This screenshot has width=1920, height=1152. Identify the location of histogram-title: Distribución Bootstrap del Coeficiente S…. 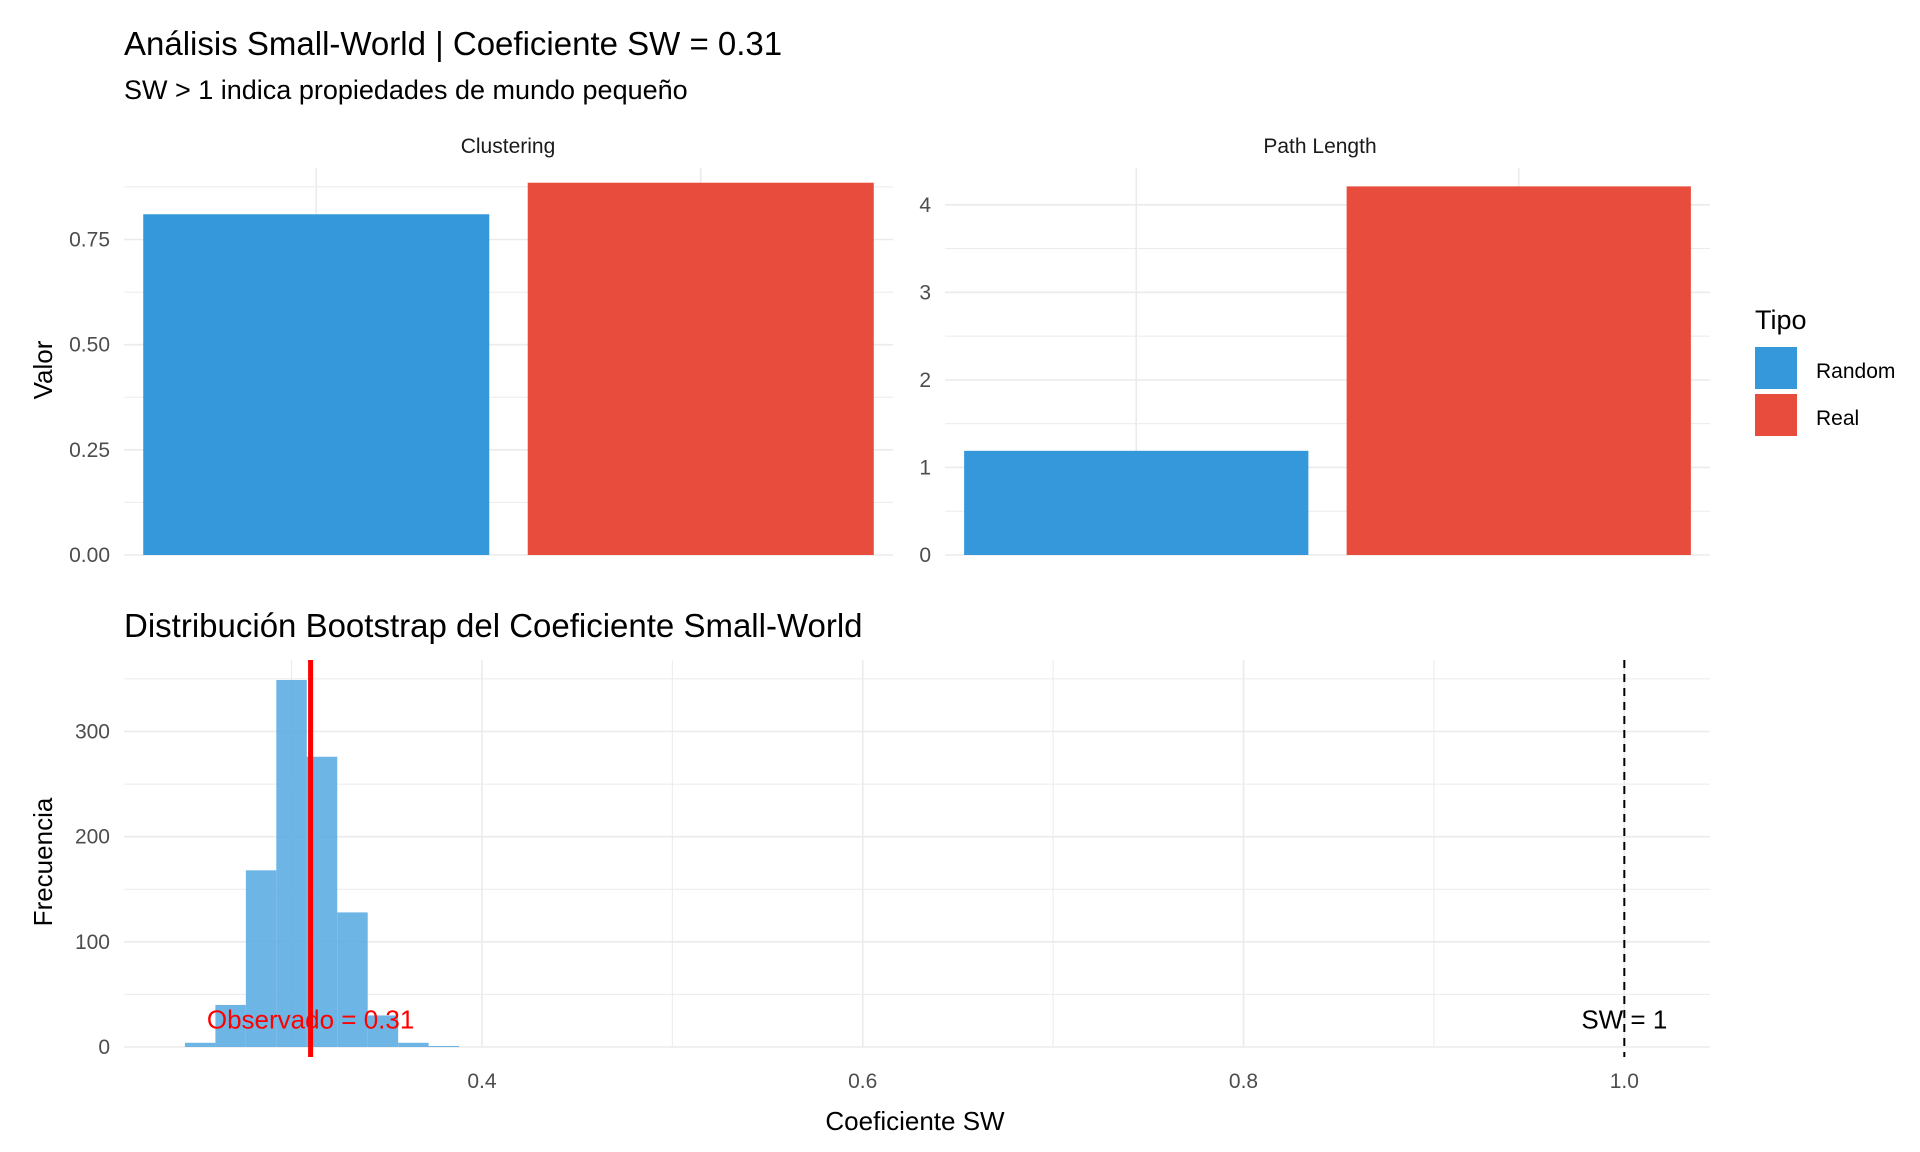
(493, 625).